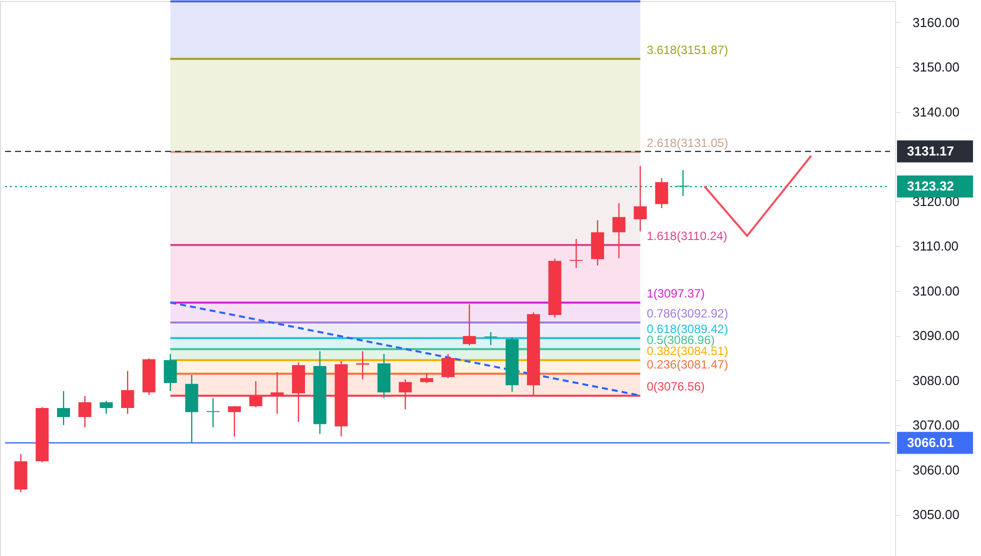 The width and height of the screenshot is (981, 556). Describe the element at coordinates (936, 290) in the screenshot. I see `y-tick-label: 3100.00` at that location.